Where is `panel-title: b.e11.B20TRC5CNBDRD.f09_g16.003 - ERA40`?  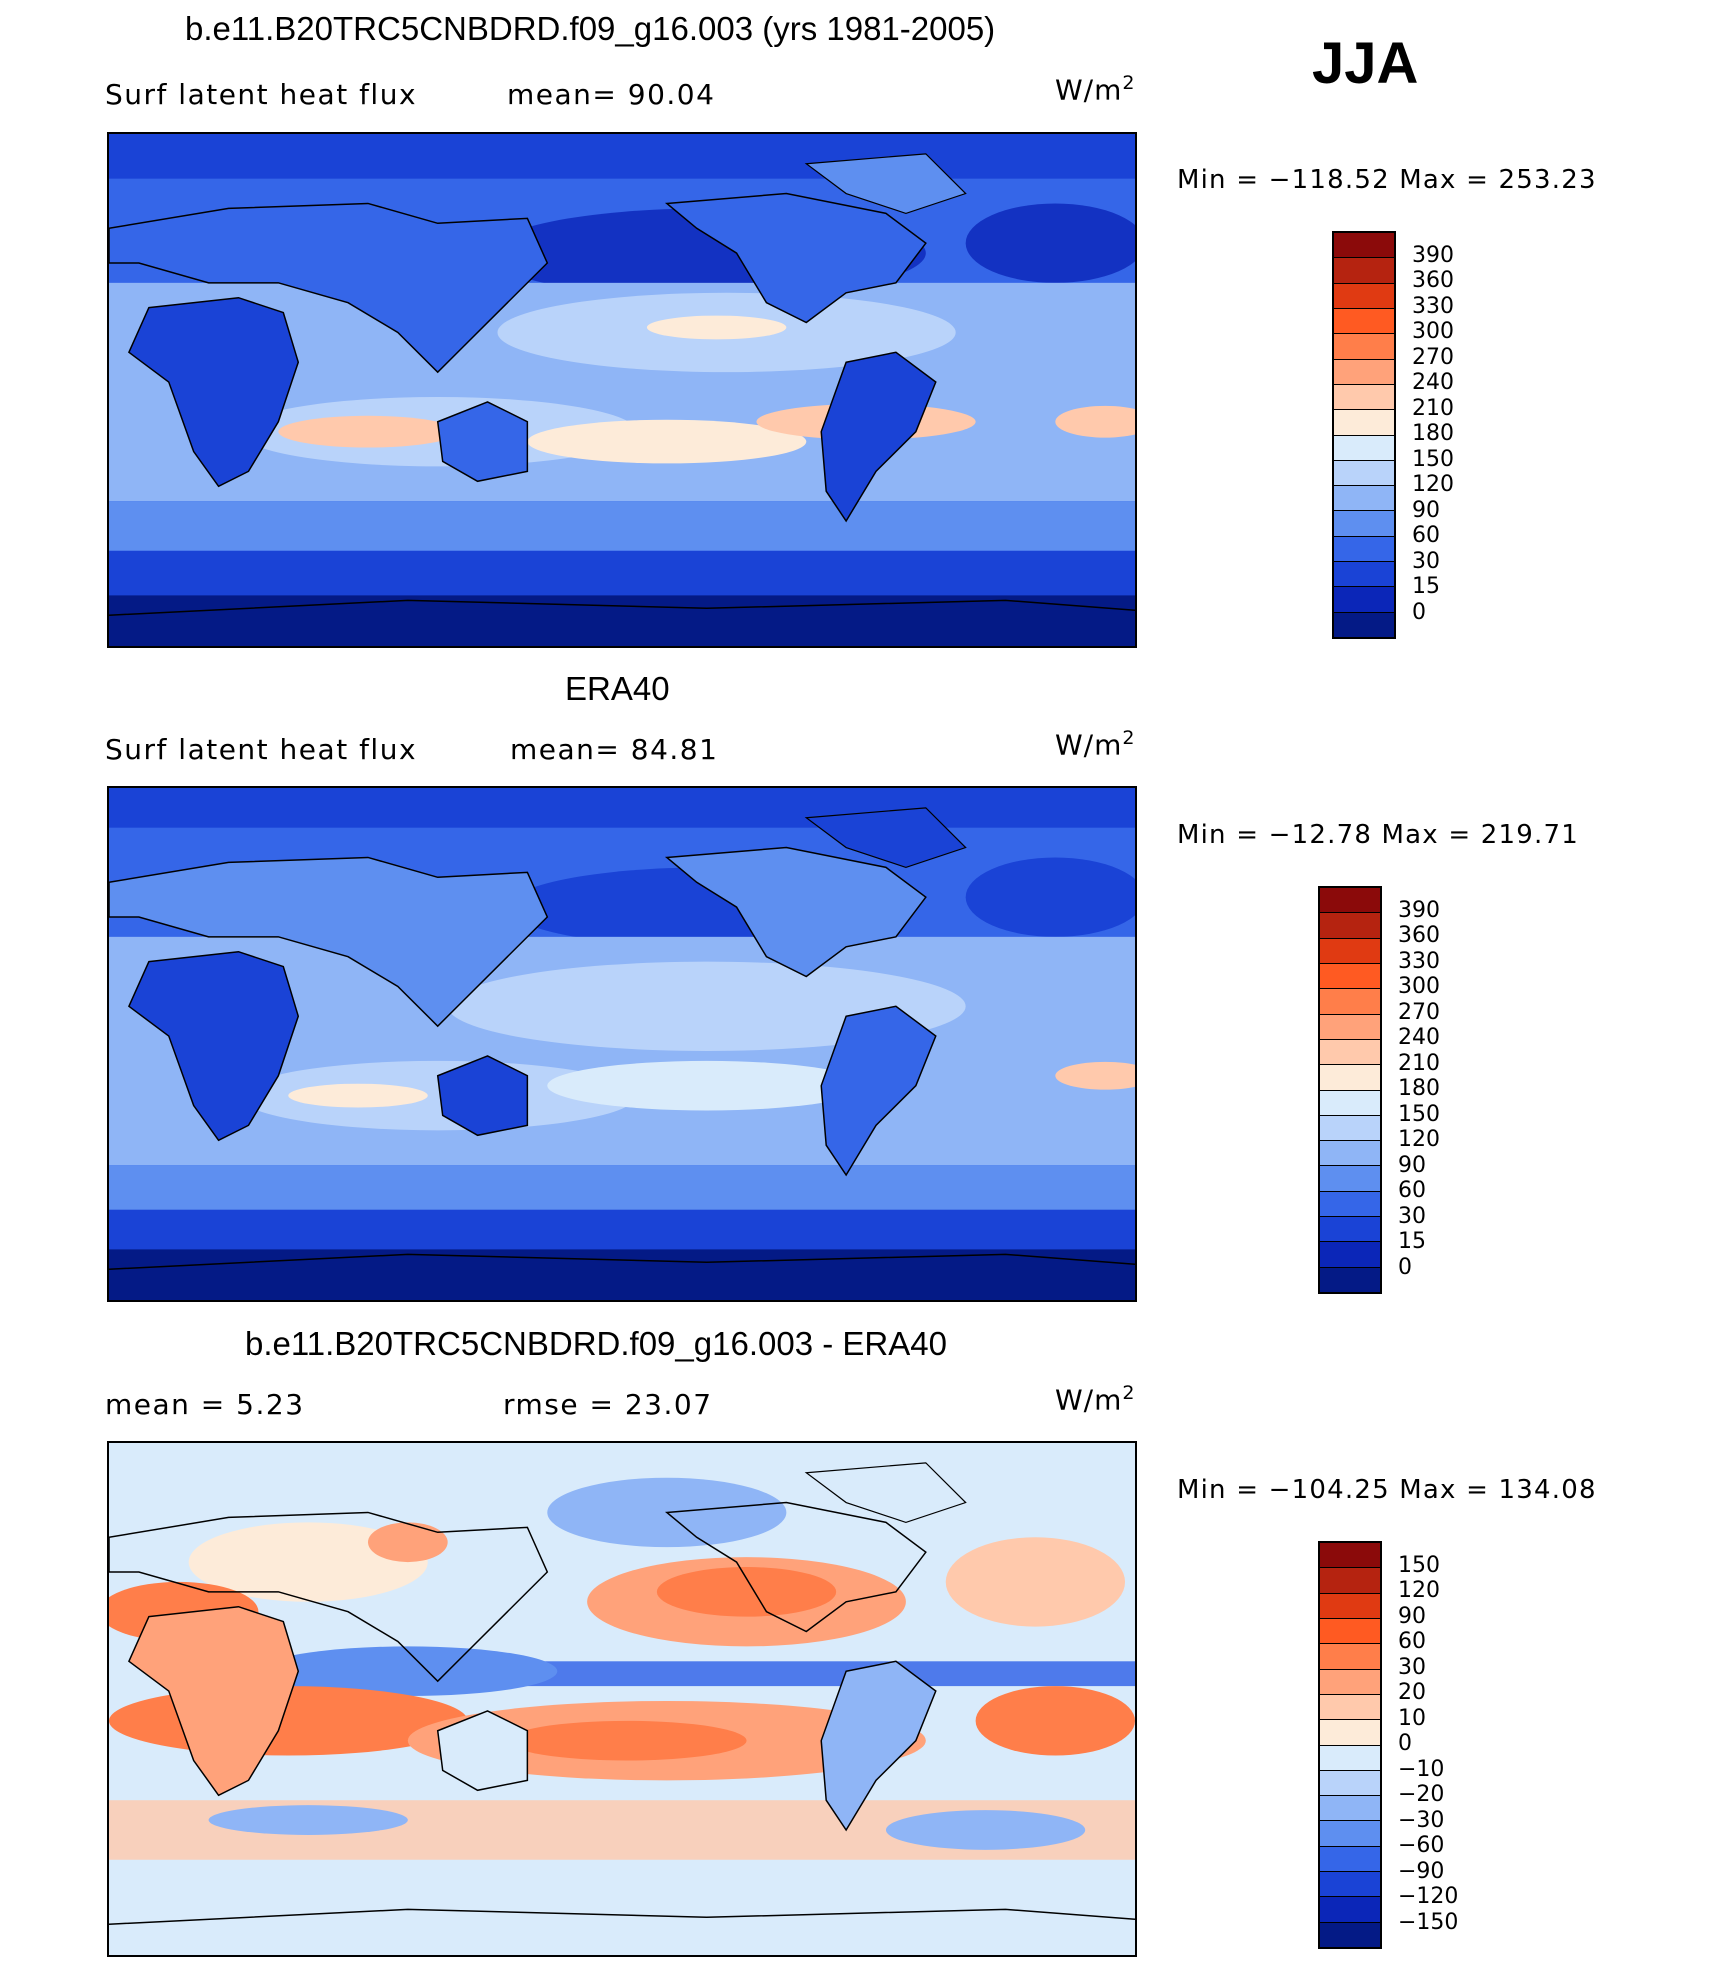
panel-title: b.e11.B20TRC5CNBDRD.f09_g16.003 - ERA40 is located at coordinates (596, 1343).